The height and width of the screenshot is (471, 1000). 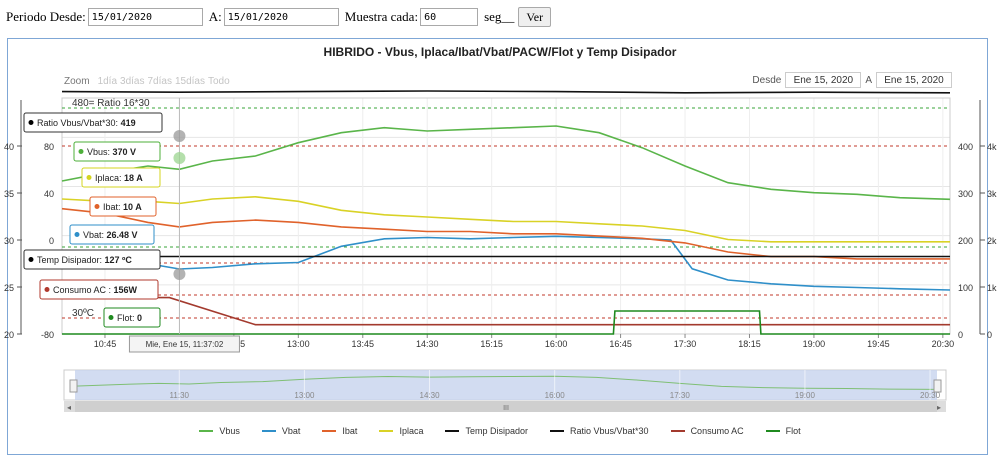 What do you see at coordinates (783, 431) in the screenshot?
I see `legend-item-flot: Flot` at bounding box center [783, 431].